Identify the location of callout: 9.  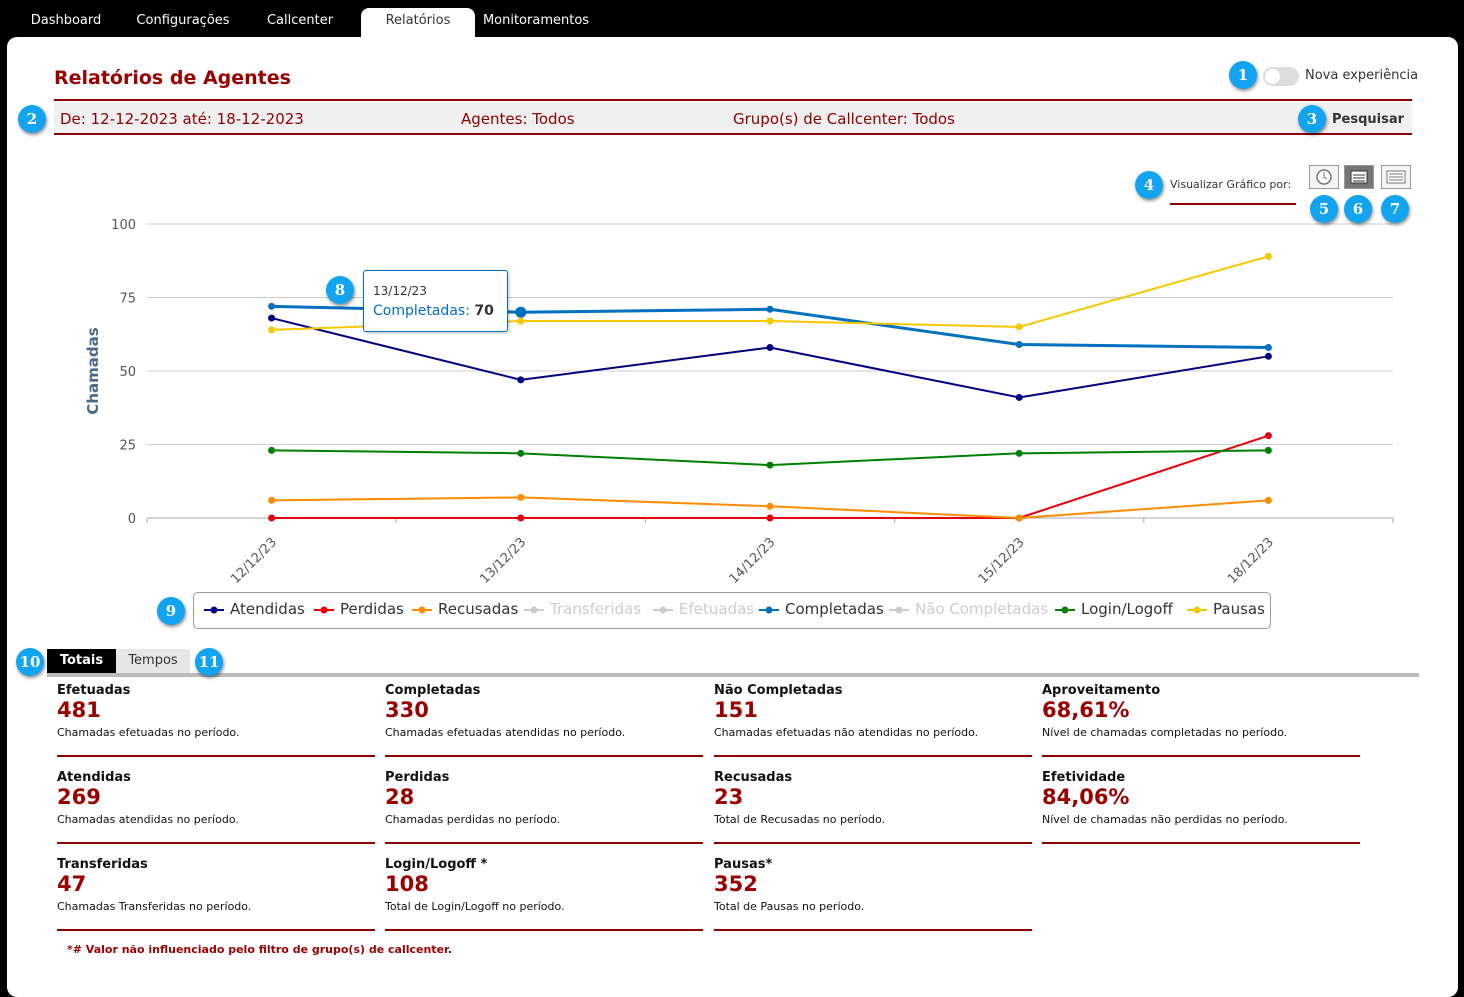
(171, 611).